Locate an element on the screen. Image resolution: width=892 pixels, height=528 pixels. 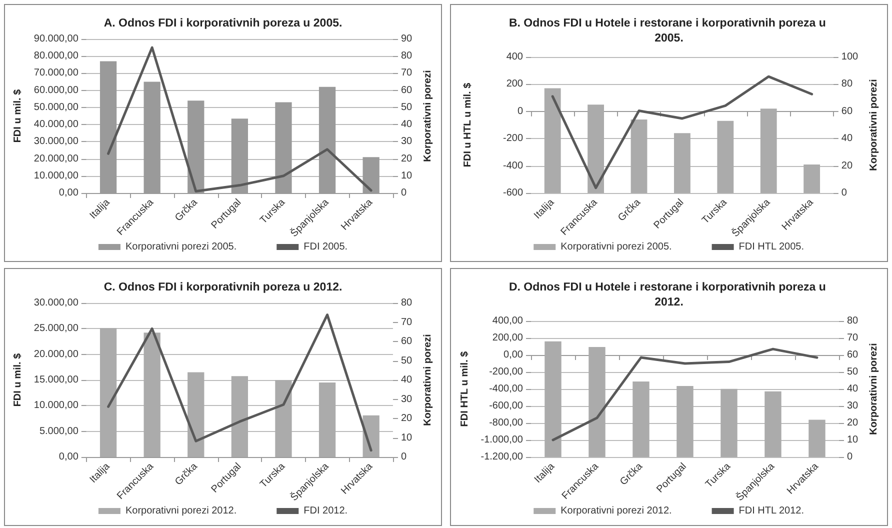
y-tick-label: 40.000,00 is located at coordinates (56, 124).